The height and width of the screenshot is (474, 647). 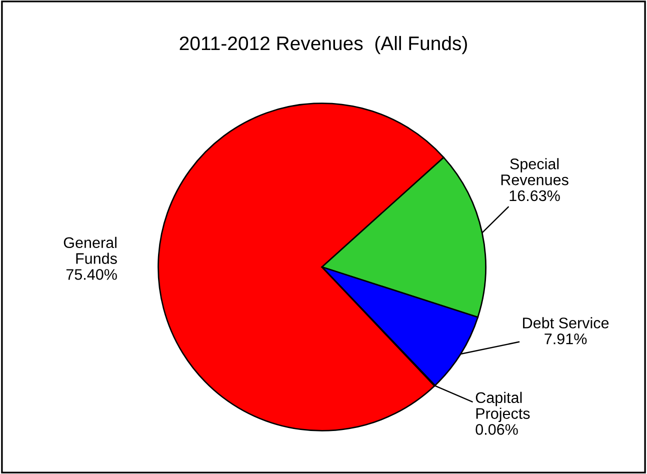 I want to click on data-label: 16.63%, so click(x=535, y=196).